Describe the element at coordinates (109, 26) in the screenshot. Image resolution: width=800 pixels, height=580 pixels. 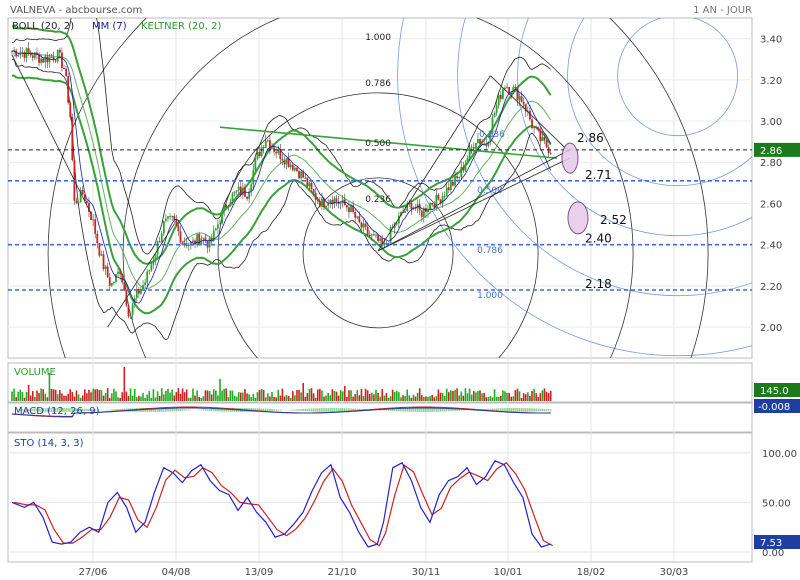
I see `indicator-legend-label: MM (7)` at that location.